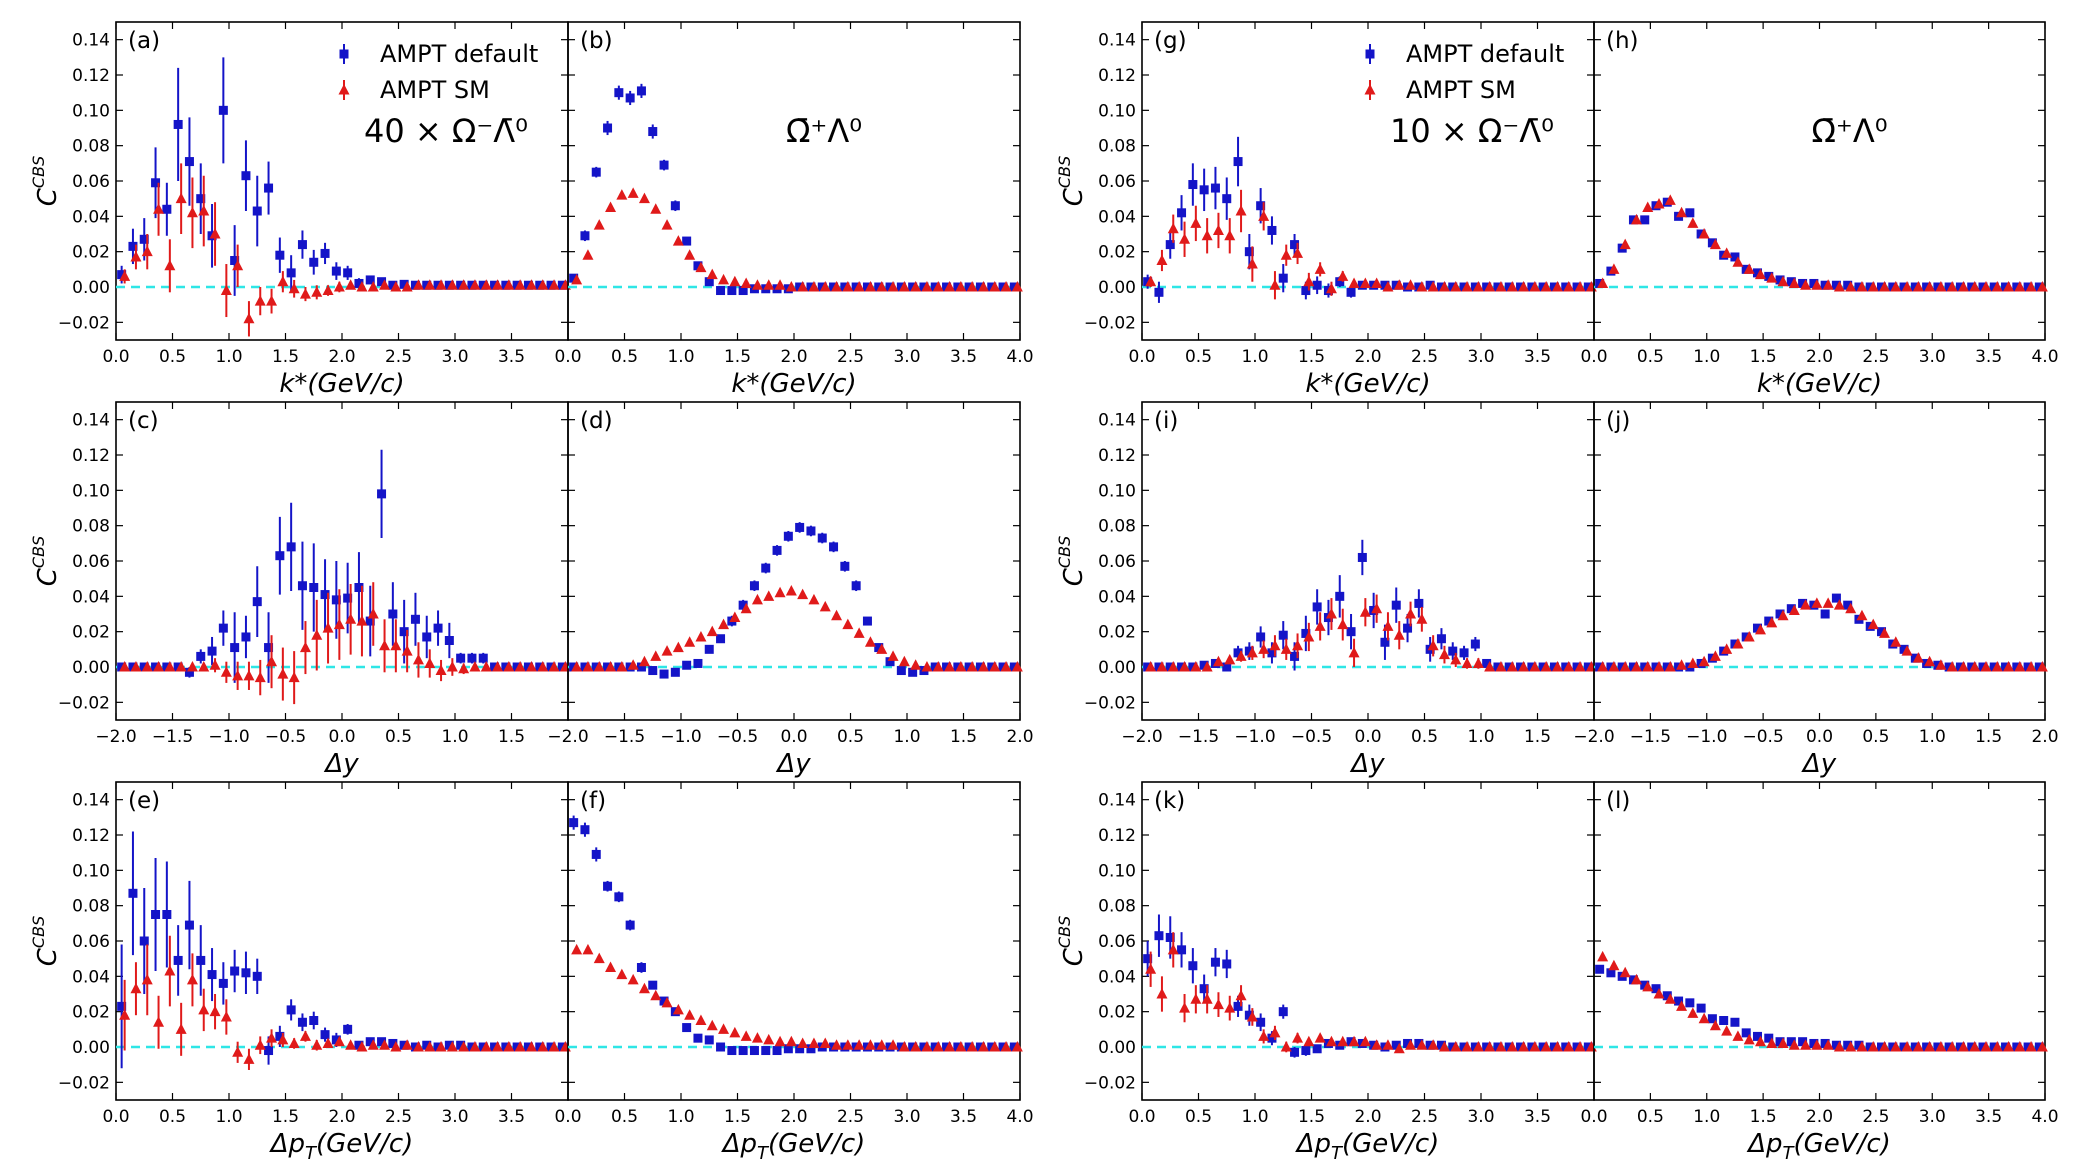  I want to click on y-tick-label: 0.12, so click(91, 76).